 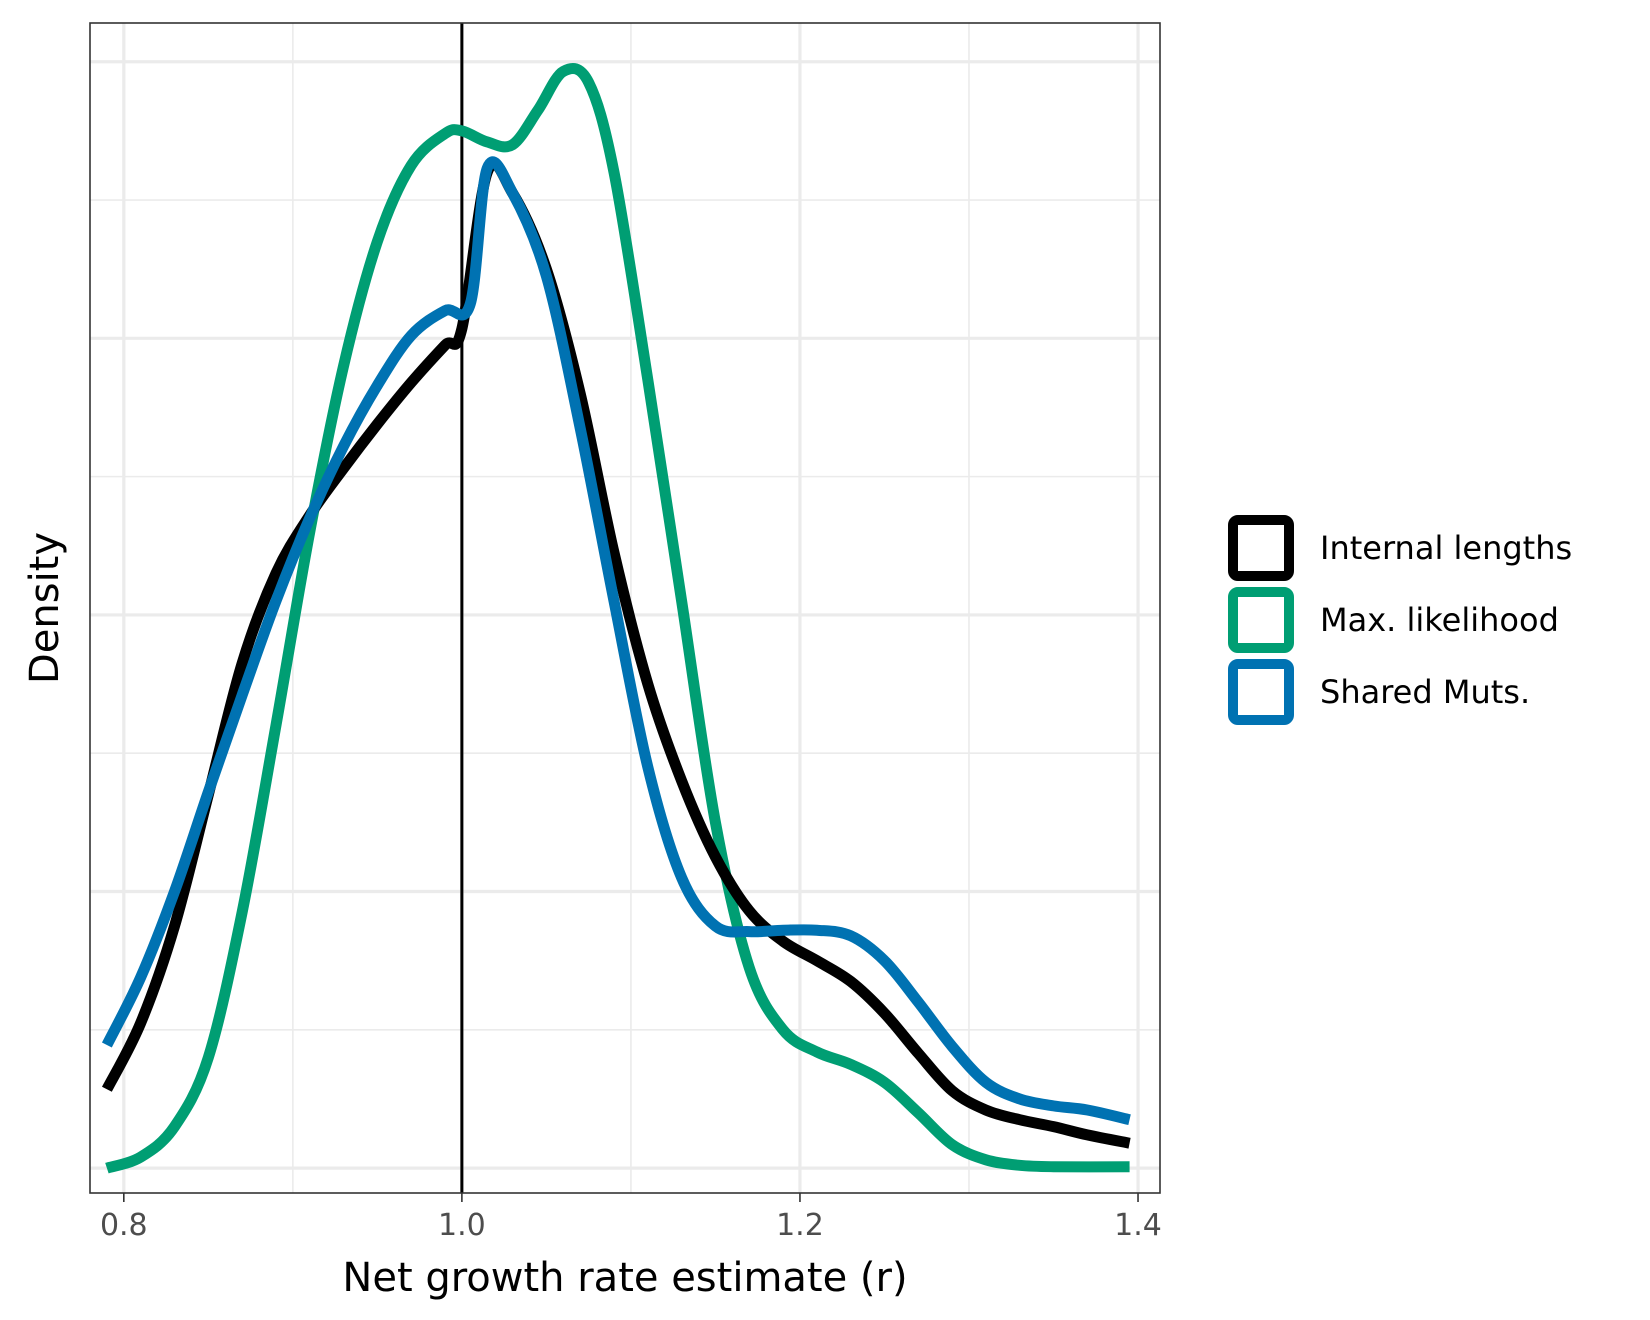 What do you see at coordinates (1439, 620) in the screenshot?
I see `legend-label: Max. likelihood` at bounding box center [1439, 620].